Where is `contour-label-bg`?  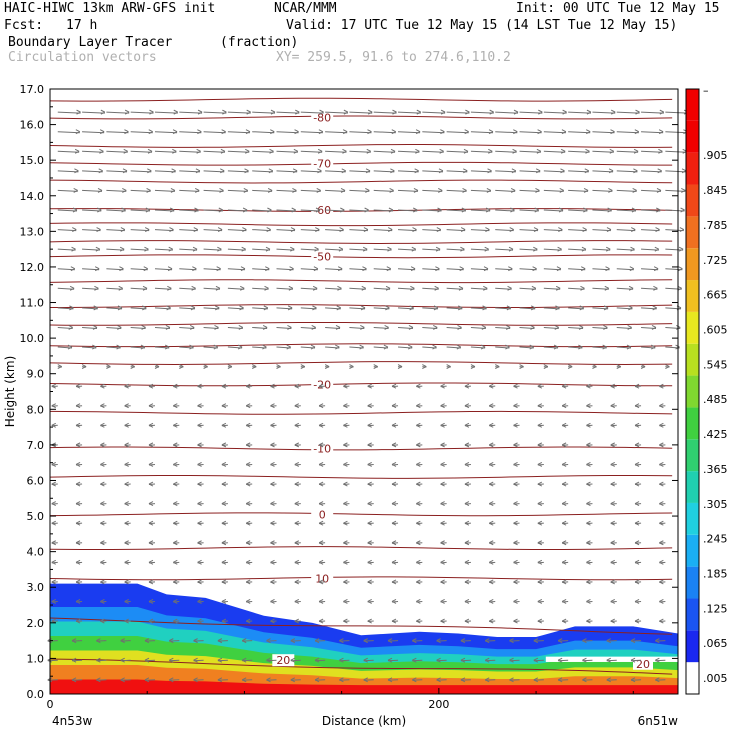 contour-label-bg is located at coordinates (322, 448).